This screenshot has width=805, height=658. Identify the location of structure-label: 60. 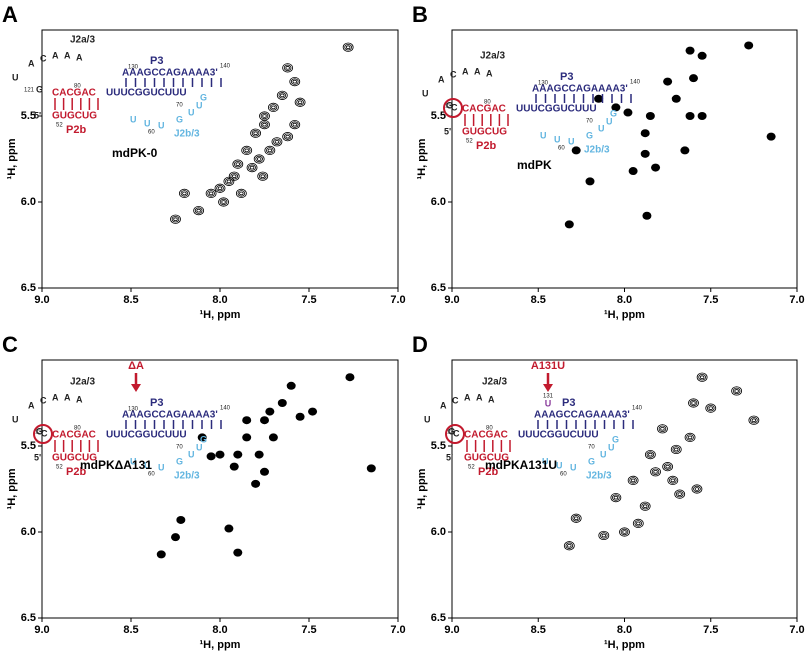
(563, 475).